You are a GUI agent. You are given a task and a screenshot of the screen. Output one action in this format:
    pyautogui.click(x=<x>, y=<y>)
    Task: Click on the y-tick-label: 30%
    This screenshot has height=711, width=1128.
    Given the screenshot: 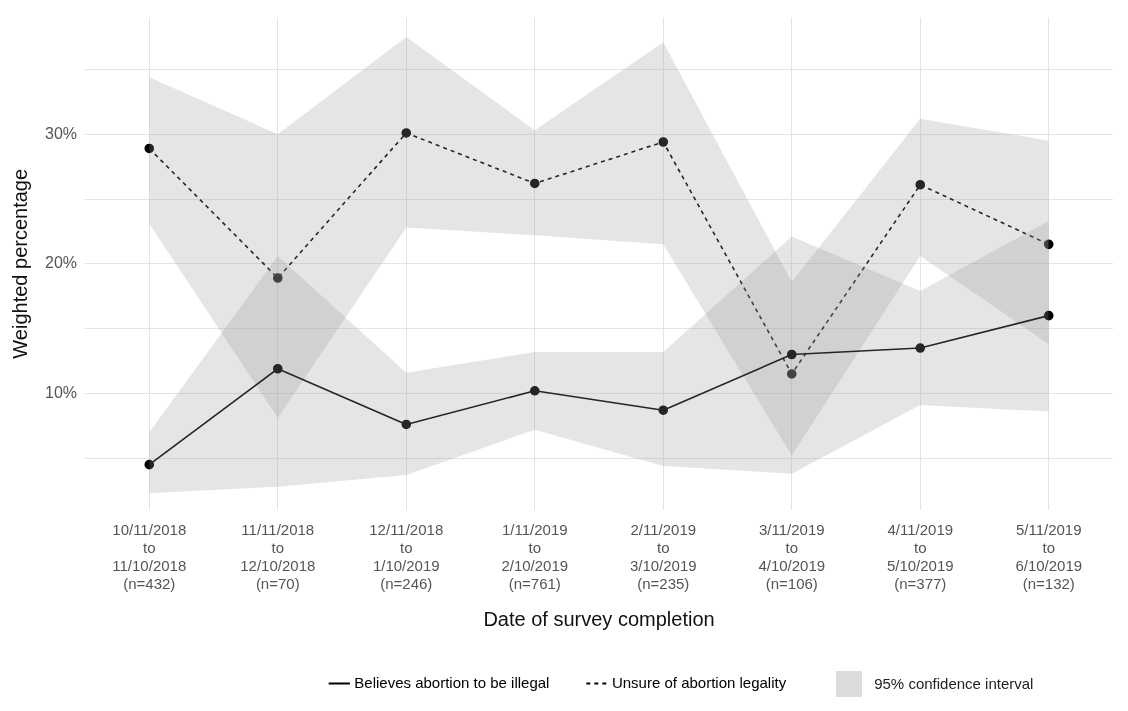 What is the action you would take?
    pyautogui.click(x=61, y=133)
    